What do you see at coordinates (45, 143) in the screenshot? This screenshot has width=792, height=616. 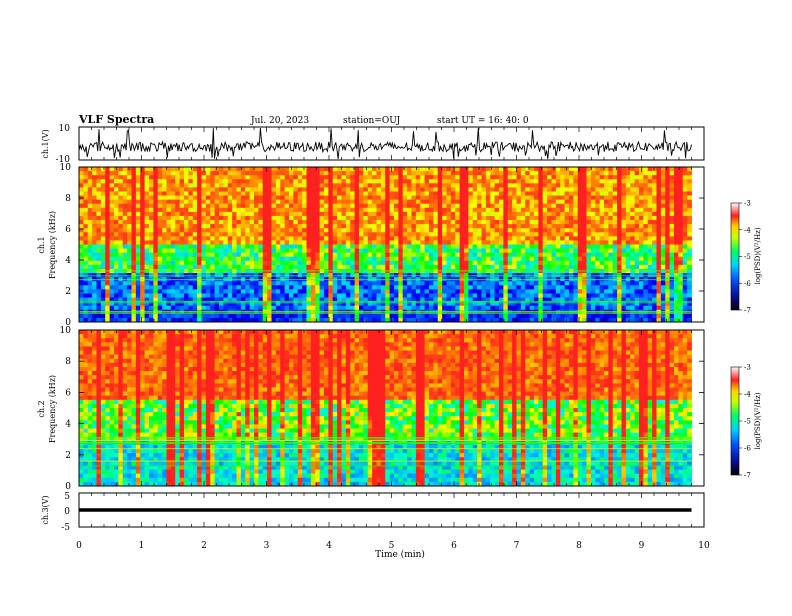 I see `ch1-waveform-ylabel: ch.1(V)` at bounding box center [45, 143].